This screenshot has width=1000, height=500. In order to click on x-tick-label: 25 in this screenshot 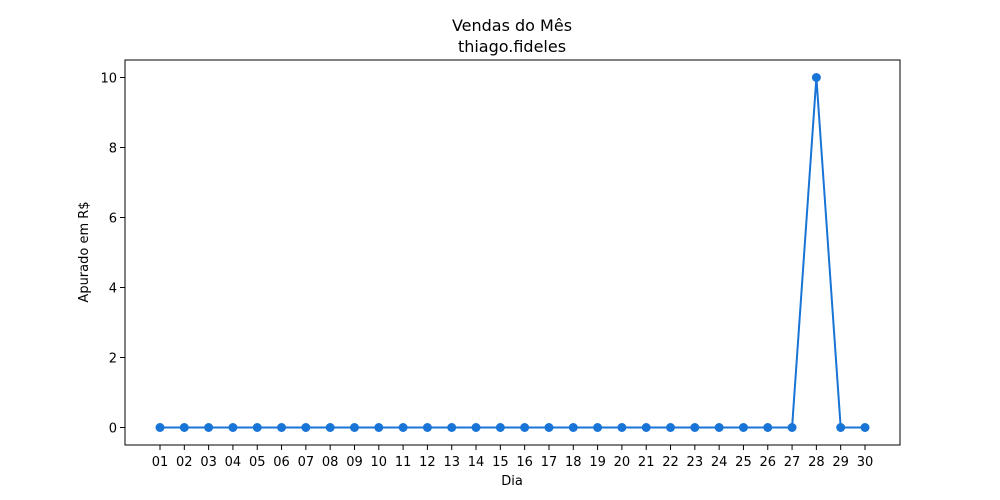, I will do `click(743, 462)`.